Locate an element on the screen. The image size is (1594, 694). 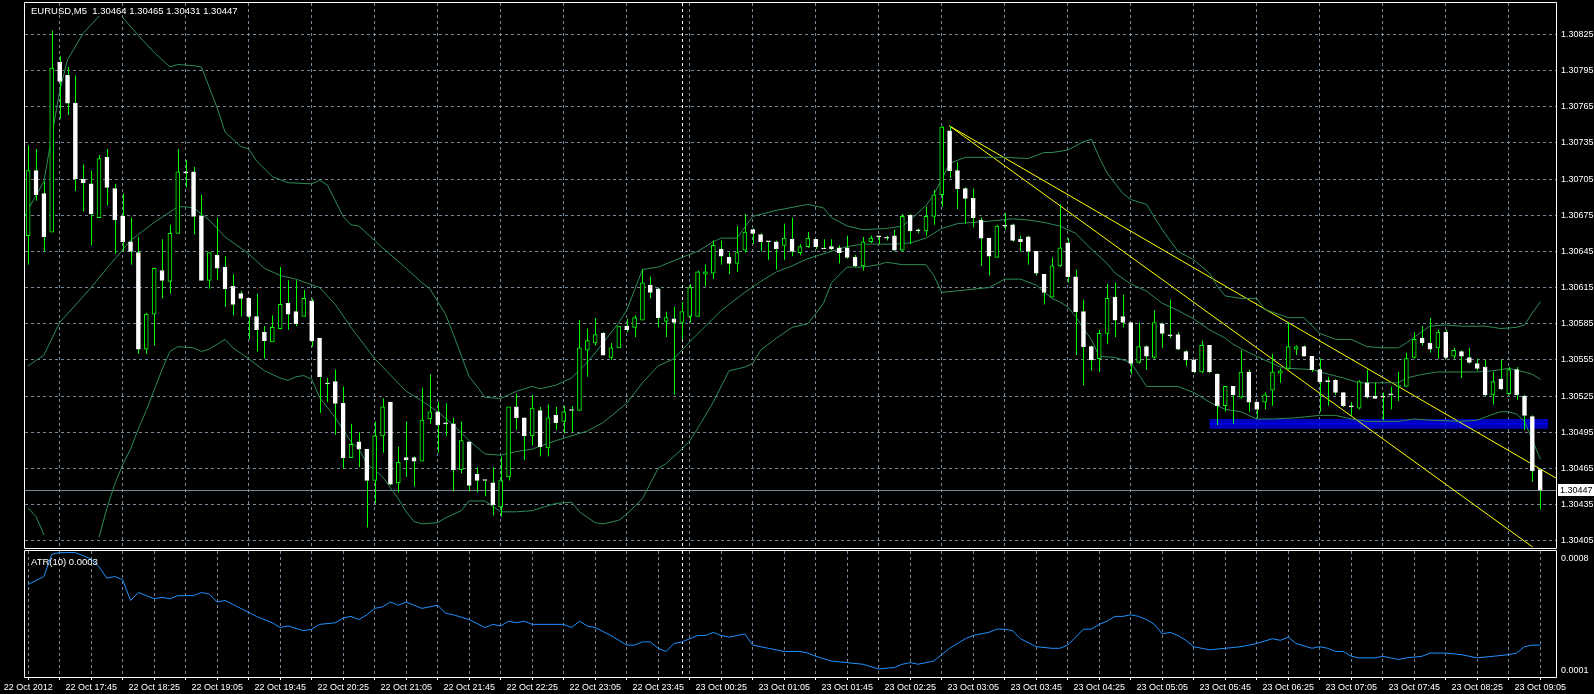
x-tick-label: 23 Oct 02:25 is located at coordinates (910, 686).